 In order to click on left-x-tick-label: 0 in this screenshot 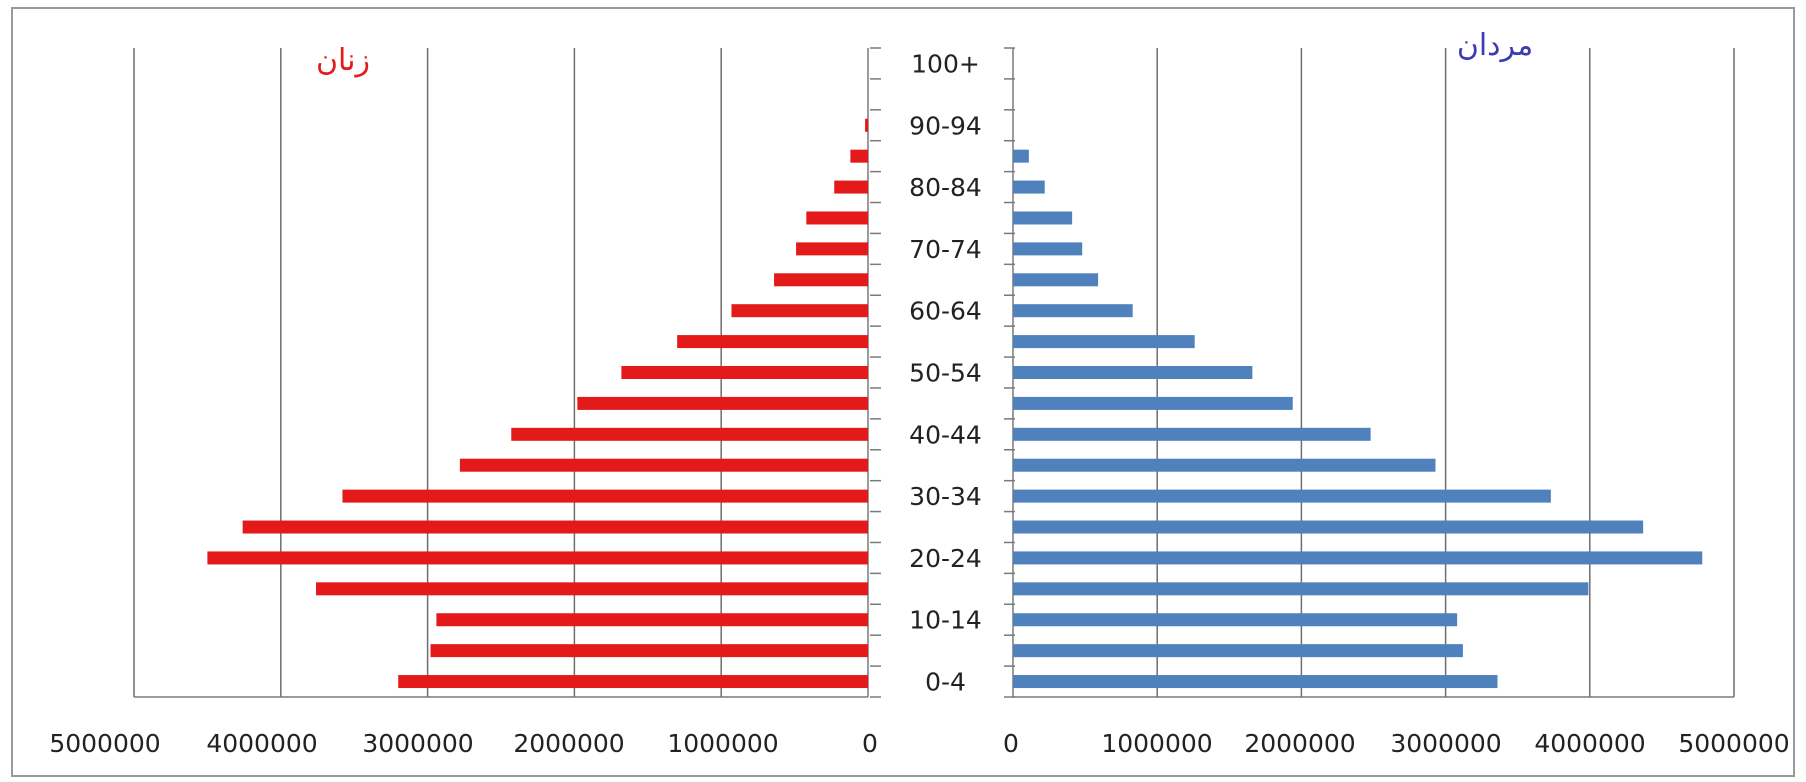, I will do `click(870, 743)`.